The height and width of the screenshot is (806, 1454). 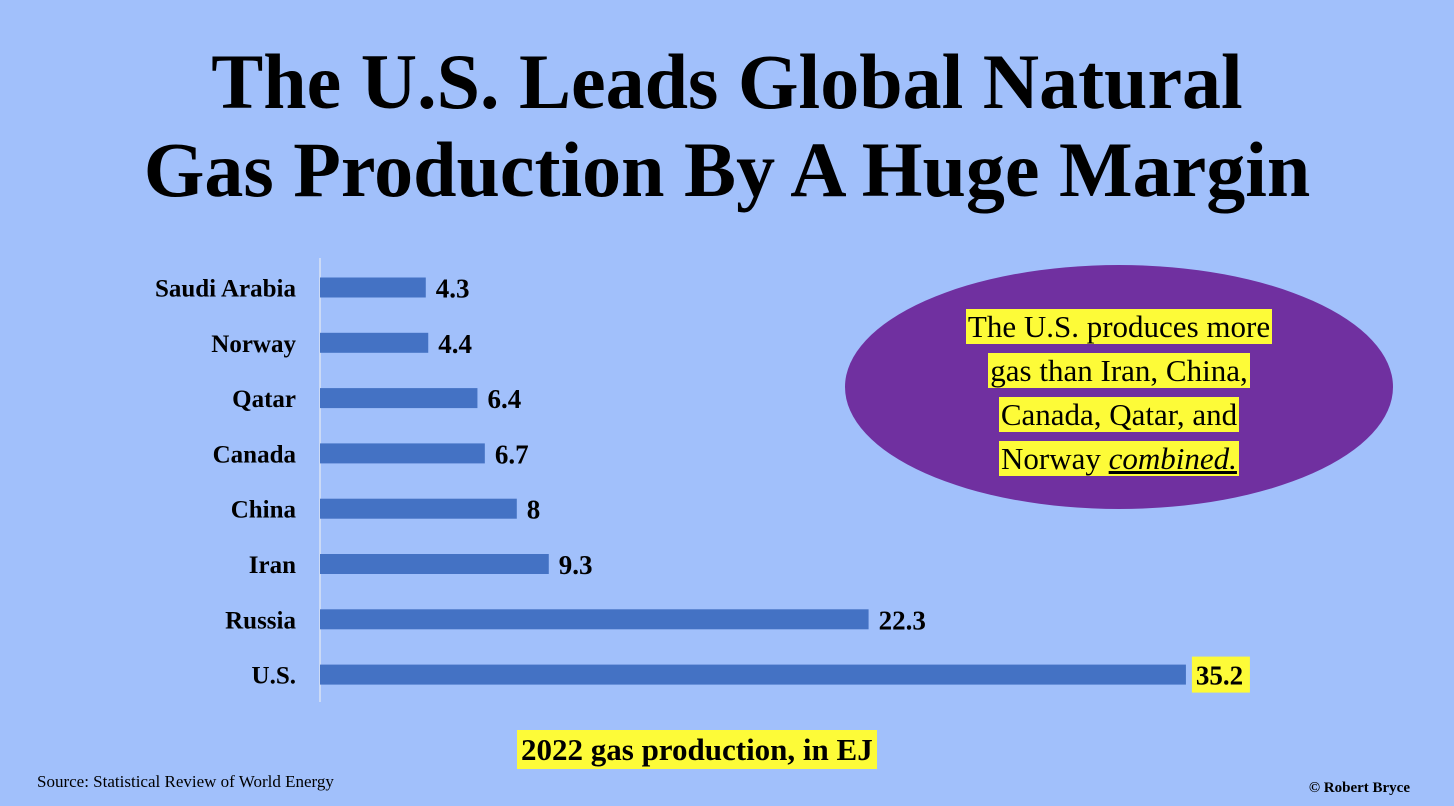 What do you see at coordinates (226, 289) in the screenshot?
I see `category-label-saudi-arabia: Saudi Arabia` at bounding box center [226, 289].